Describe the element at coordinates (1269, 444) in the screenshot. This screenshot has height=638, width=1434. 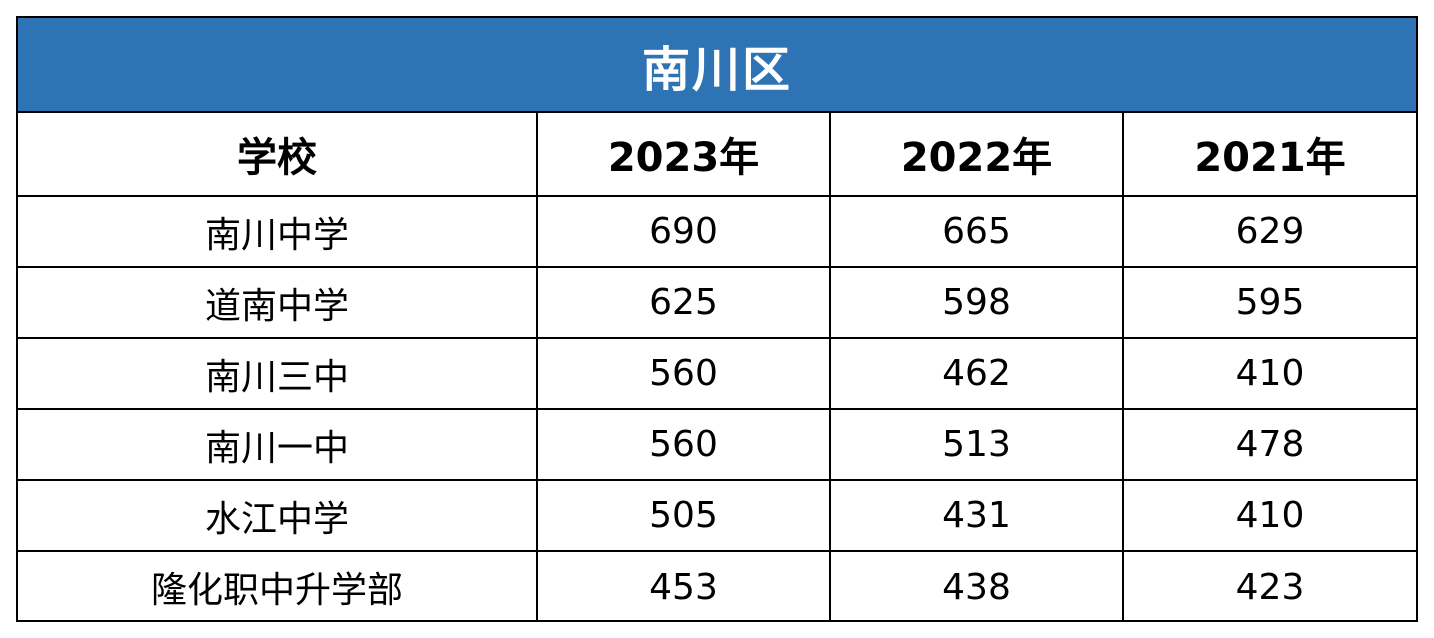
I see `score-2021-cell: 478` at that location.